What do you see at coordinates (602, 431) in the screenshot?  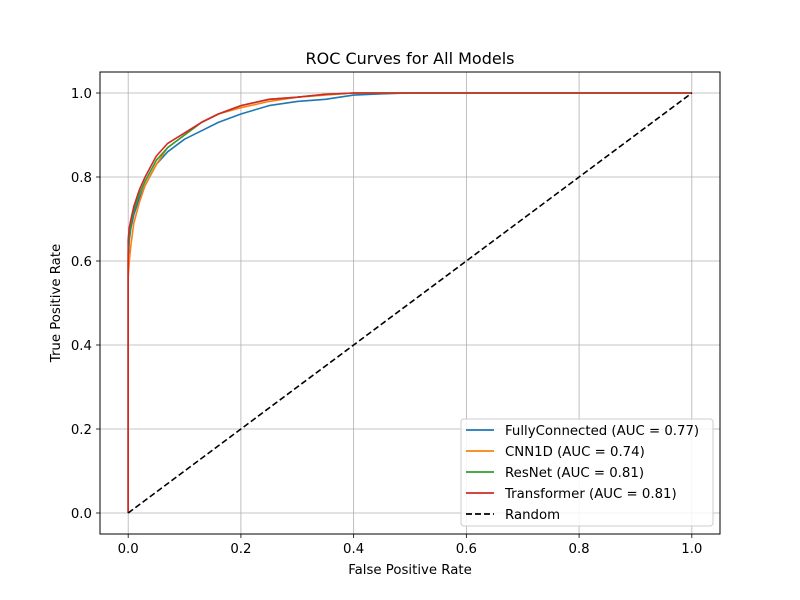 I see `legend-label-0: FullyConnected (AUC = 0.77)` at bounding box center [602, 431].